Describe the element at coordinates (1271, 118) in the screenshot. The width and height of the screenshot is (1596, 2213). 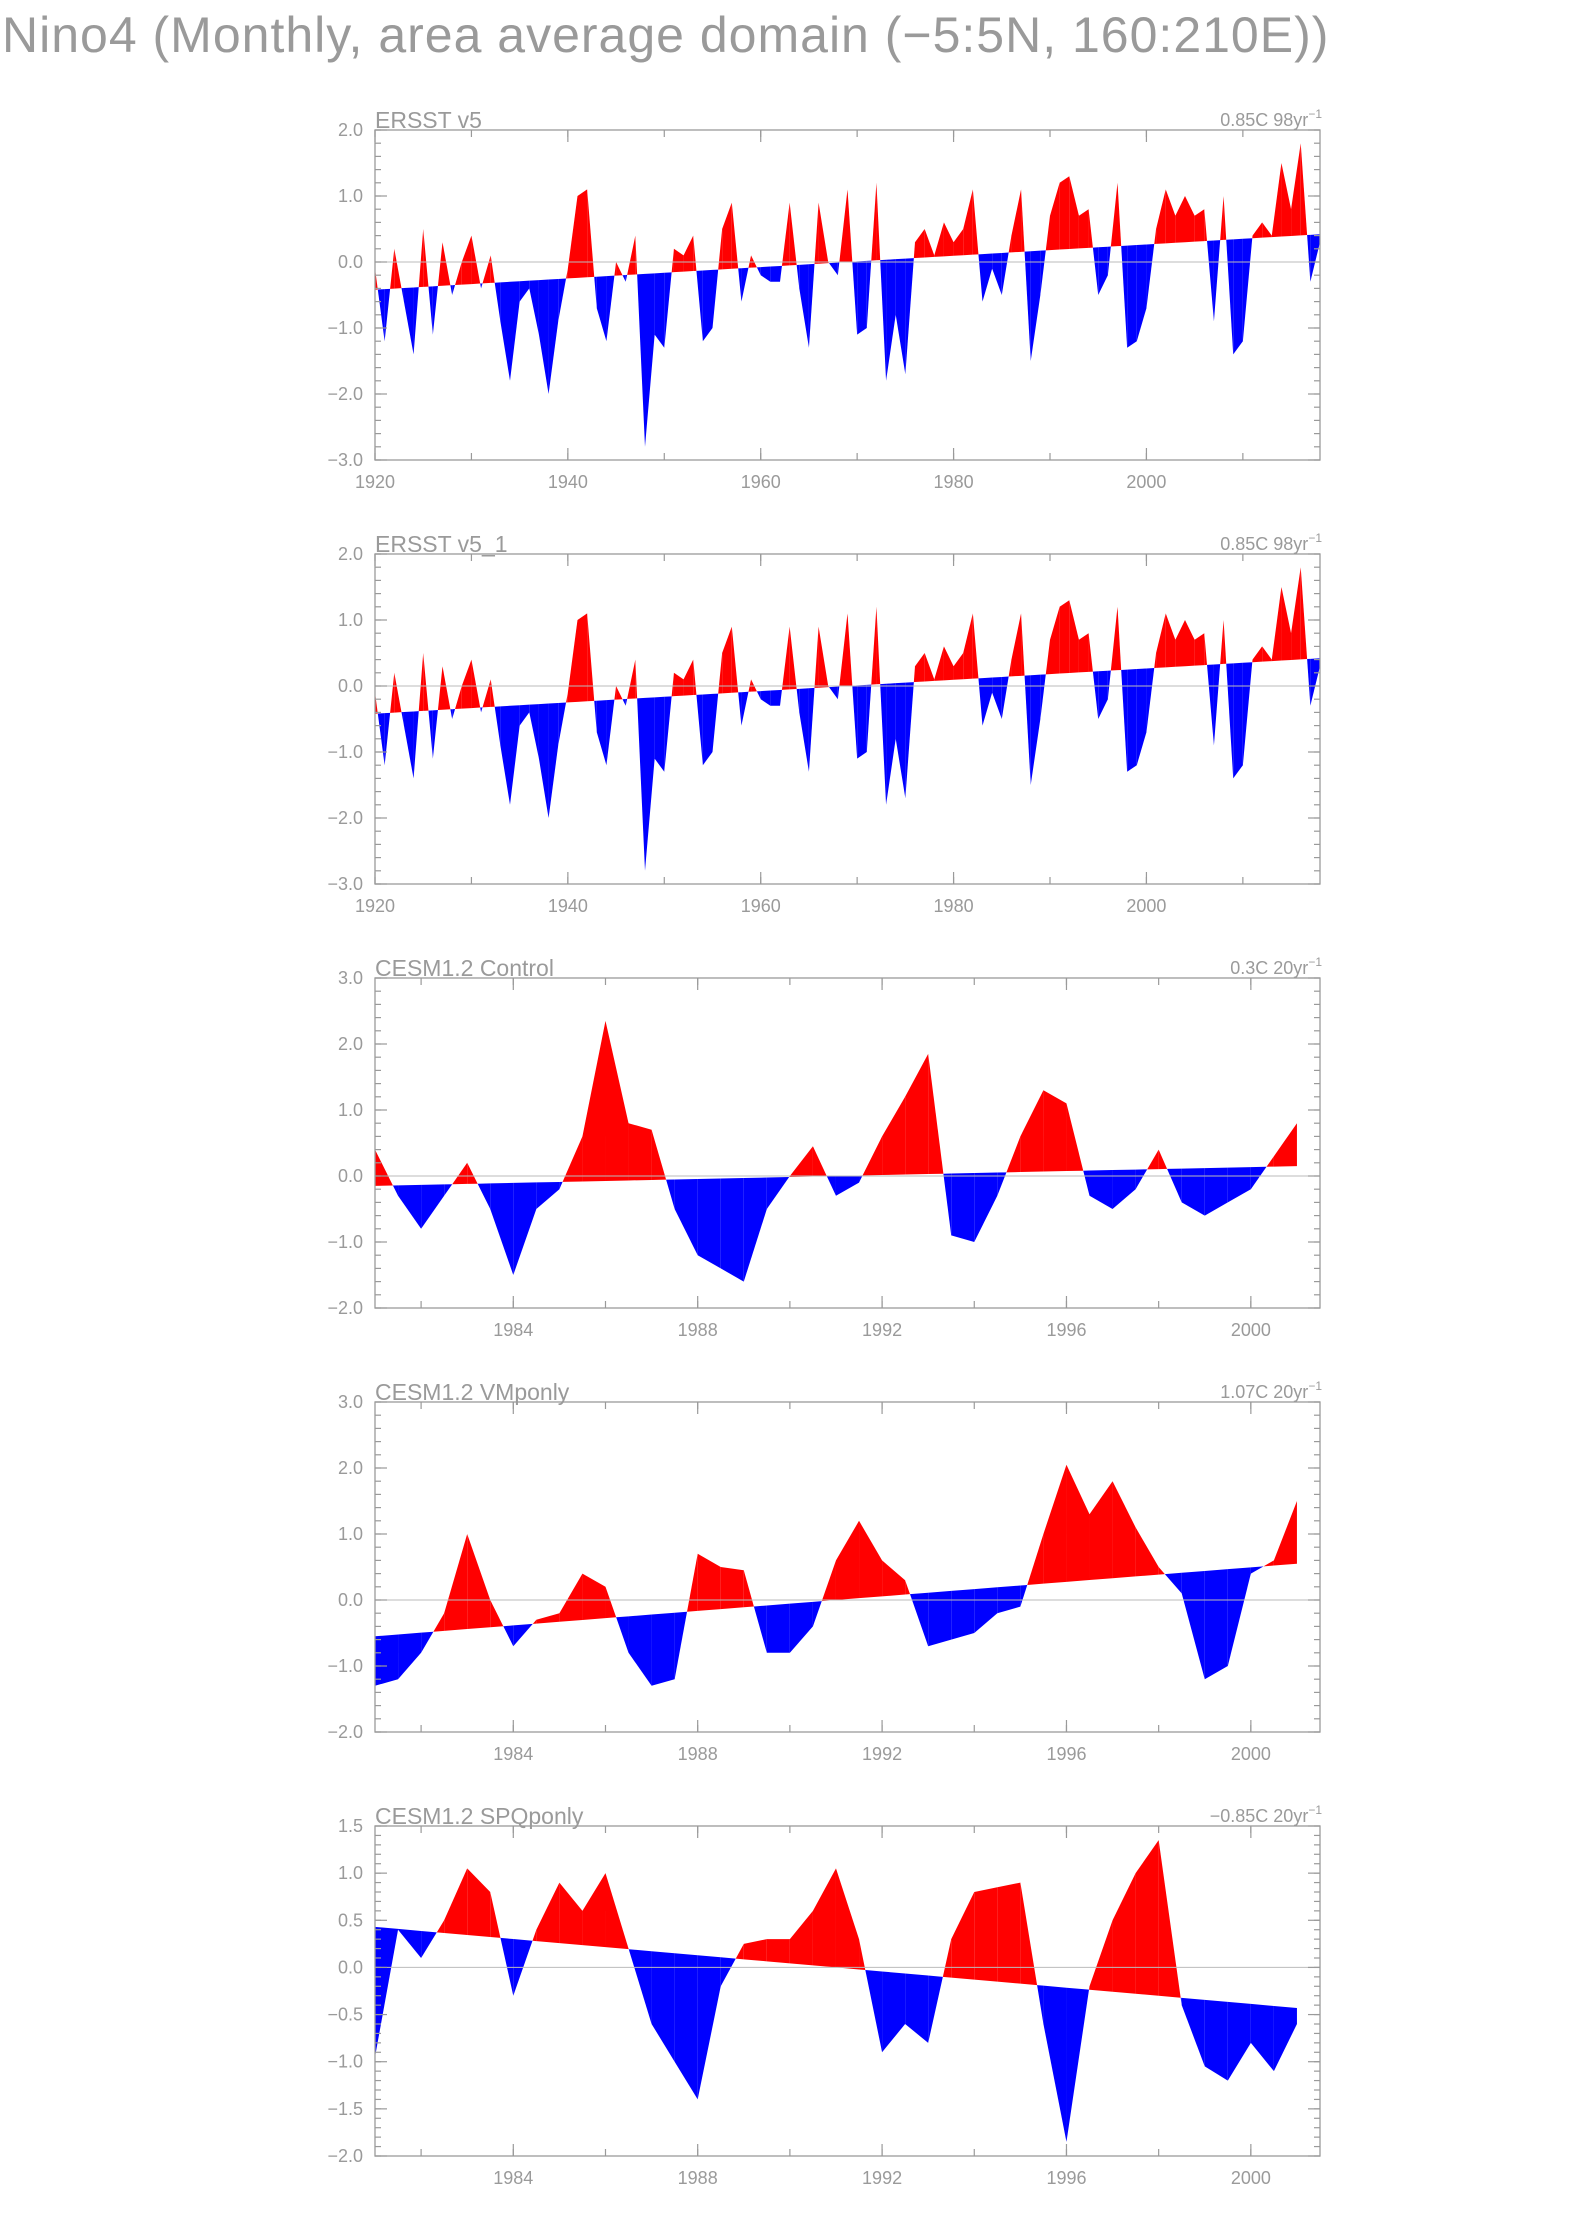
I see `panel-trend-label: 0.85C 98yr−1` at that location.